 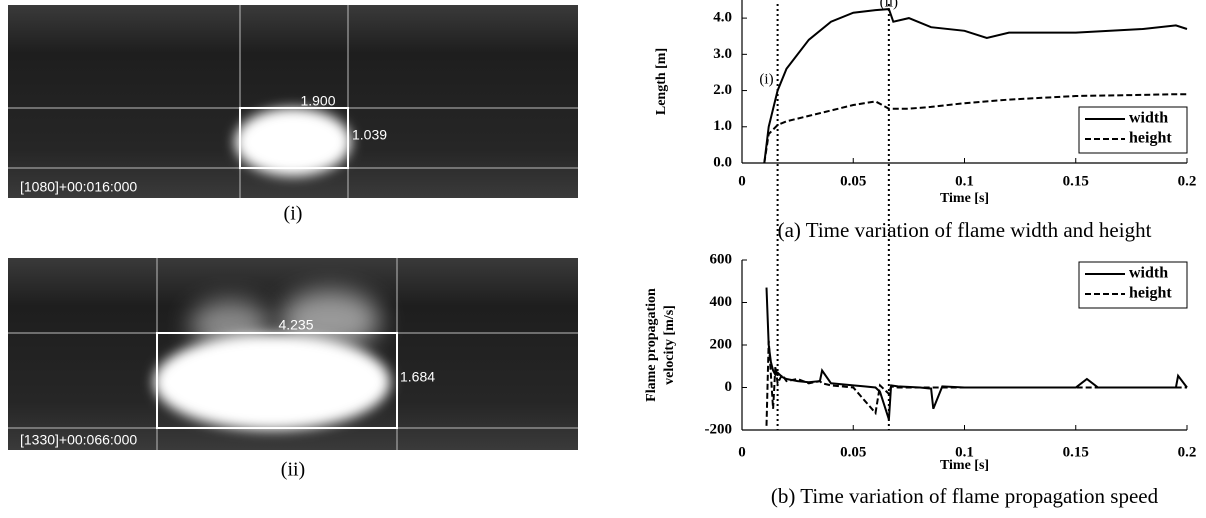 What do you see at coordinates (293, 214) in the screenshot?
I see `photo-label: (i)` at bounding box center [293, 214].